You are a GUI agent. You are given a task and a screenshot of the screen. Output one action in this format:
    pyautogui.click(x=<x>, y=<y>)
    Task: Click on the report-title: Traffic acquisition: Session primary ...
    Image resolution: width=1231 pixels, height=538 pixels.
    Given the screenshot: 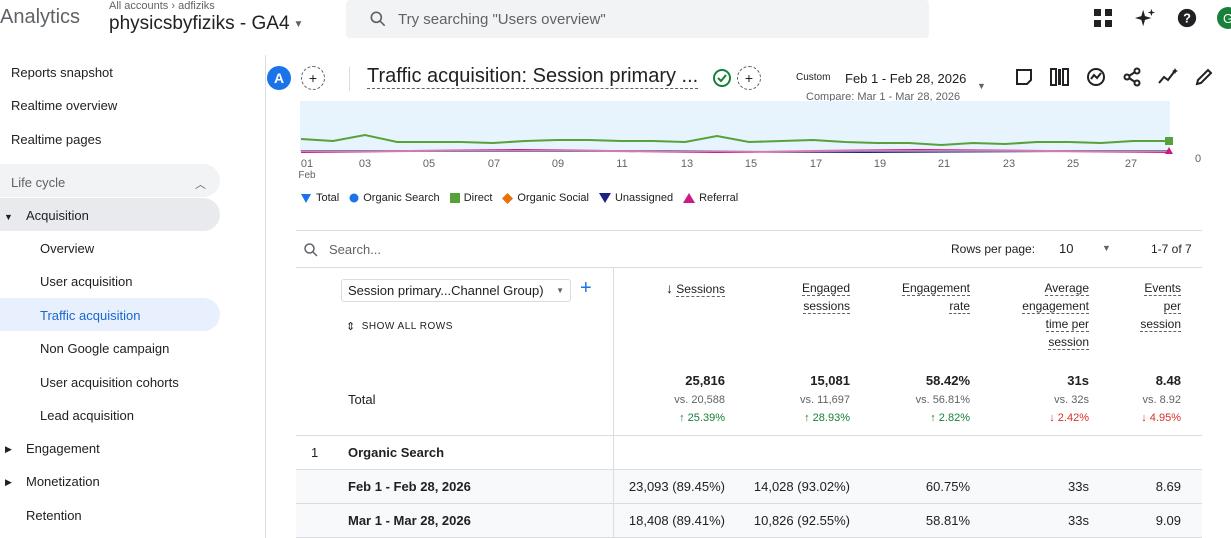 What is the action you would take?
    pyautogui.click(x=533, y=77)
    